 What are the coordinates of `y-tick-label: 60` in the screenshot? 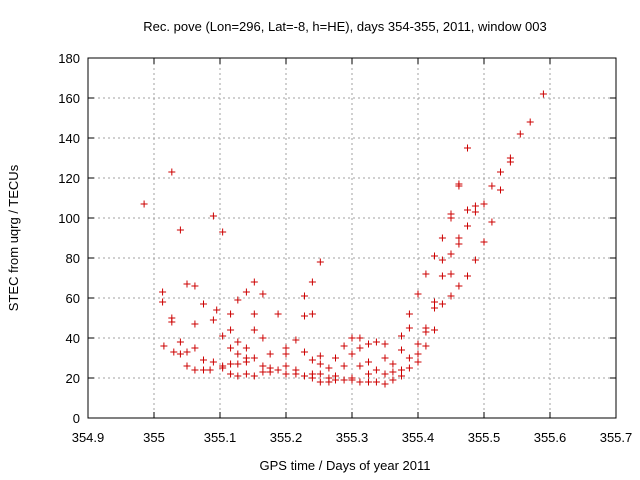 It's located at (73, 298).